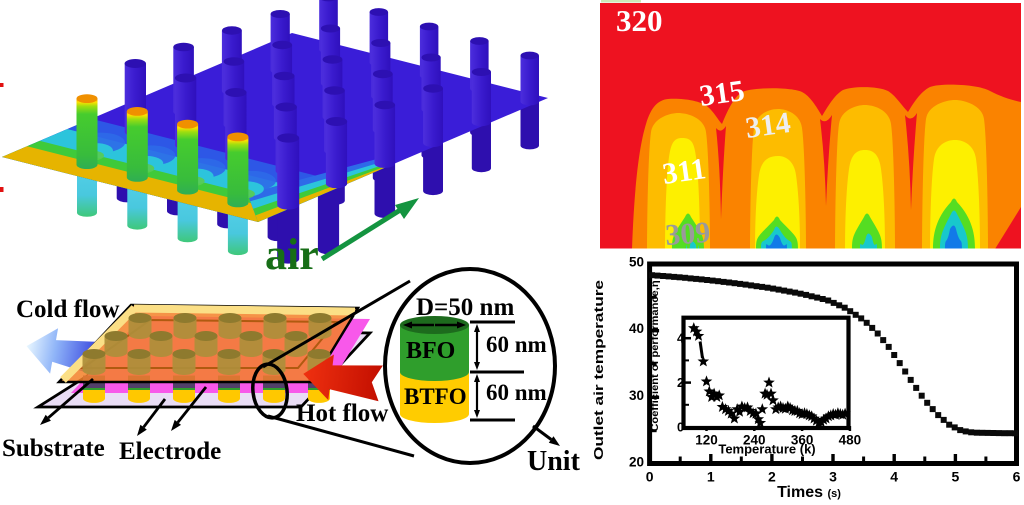  I want to click on svg-text: 120, so click(706, 440).